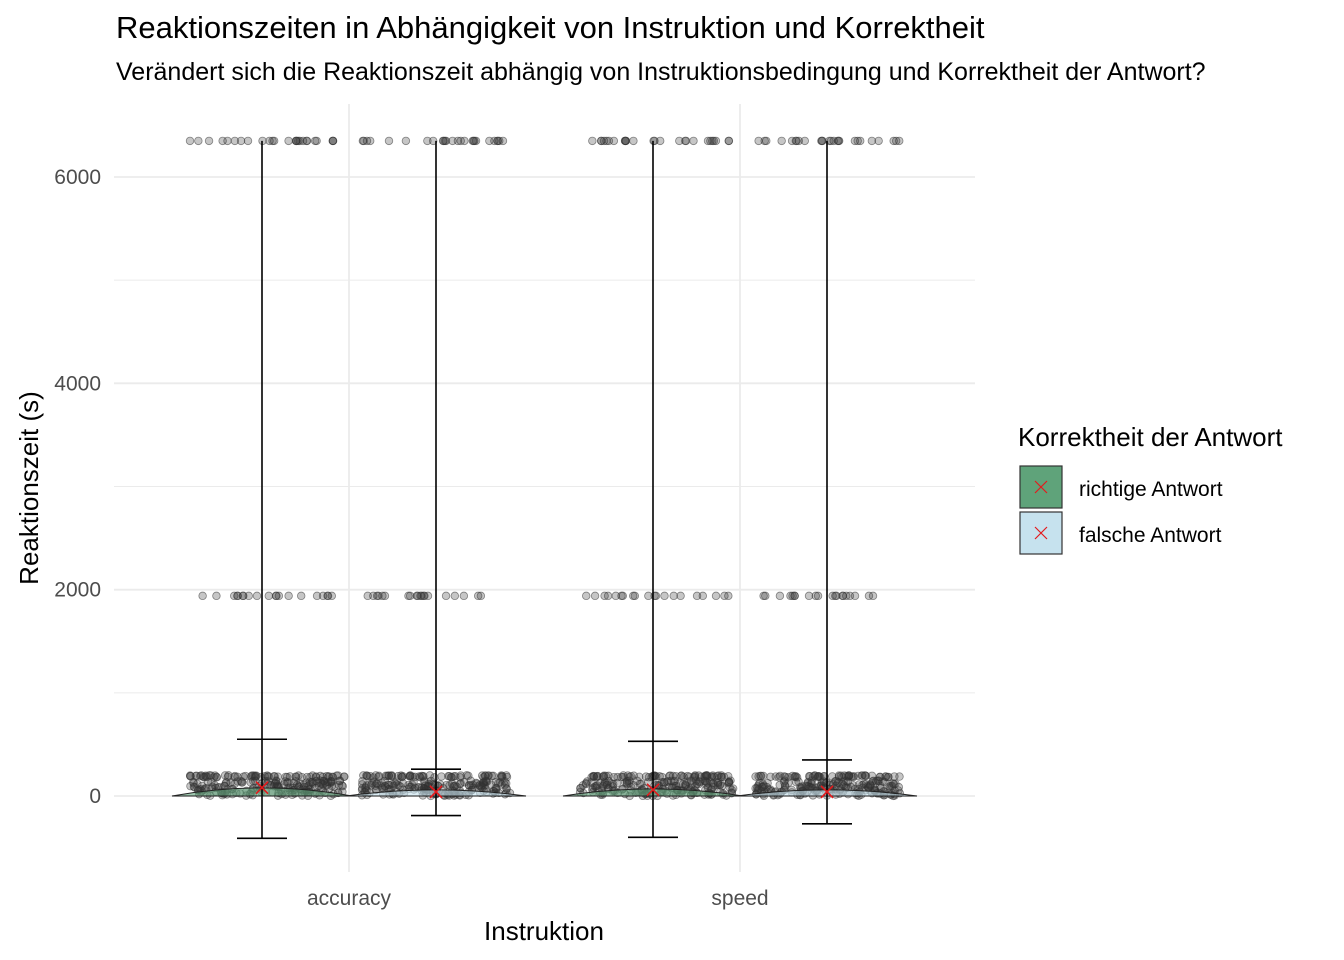 The image size is (1344, 960). I want to click on y-tick-label: 2000, so click(77, 590).